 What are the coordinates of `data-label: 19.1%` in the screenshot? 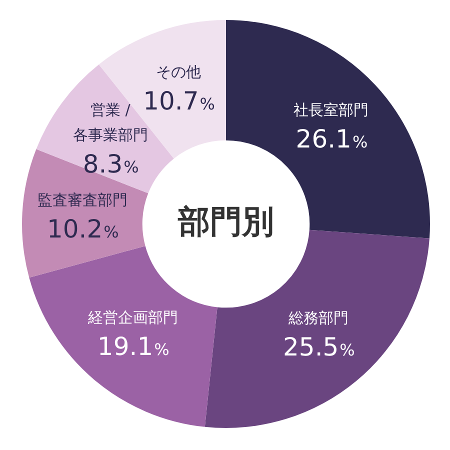 It's located at (133, 347).